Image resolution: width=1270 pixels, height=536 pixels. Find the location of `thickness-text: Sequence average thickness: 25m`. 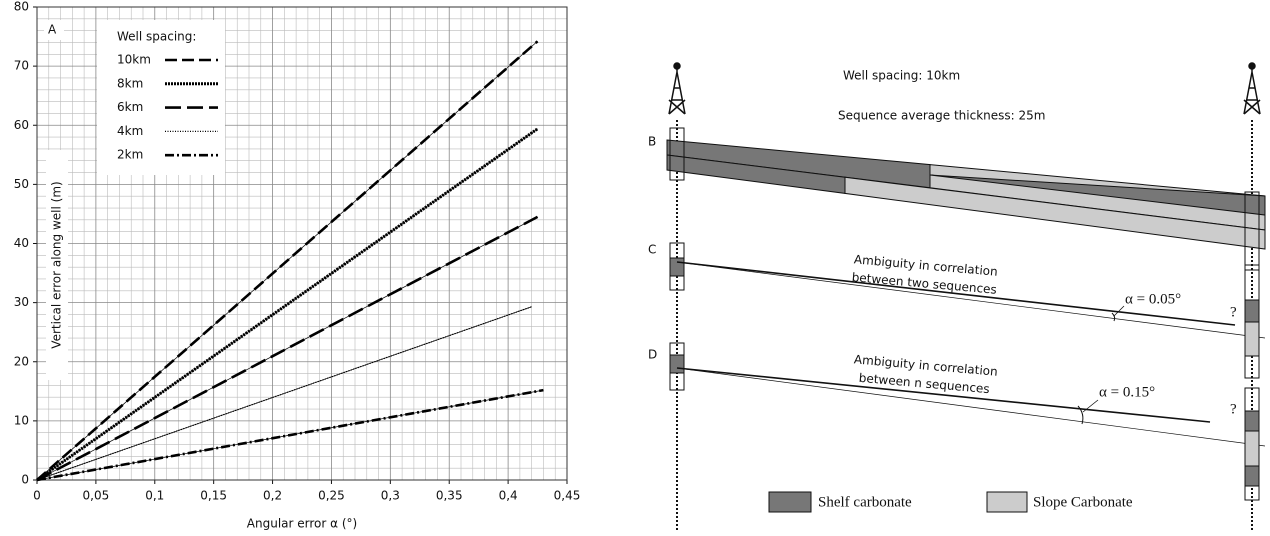

thickness-text: Sequence average thickness: 25m is located at coordinates (941, 116).